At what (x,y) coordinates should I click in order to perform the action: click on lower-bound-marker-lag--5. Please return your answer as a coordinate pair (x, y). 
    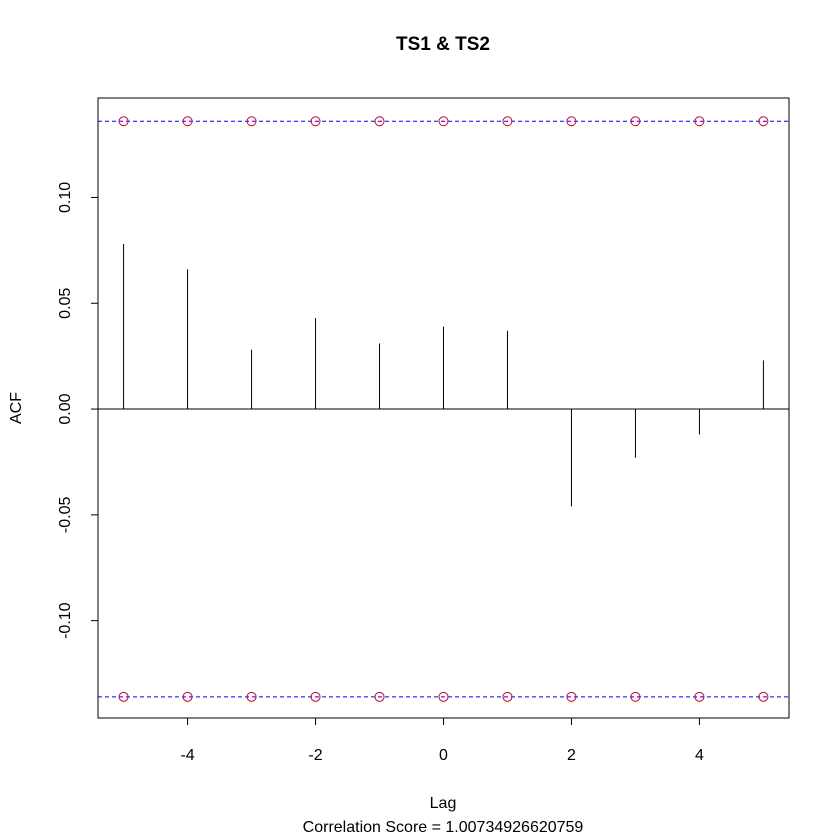
    Looking at the image, I should click on (123, 696).